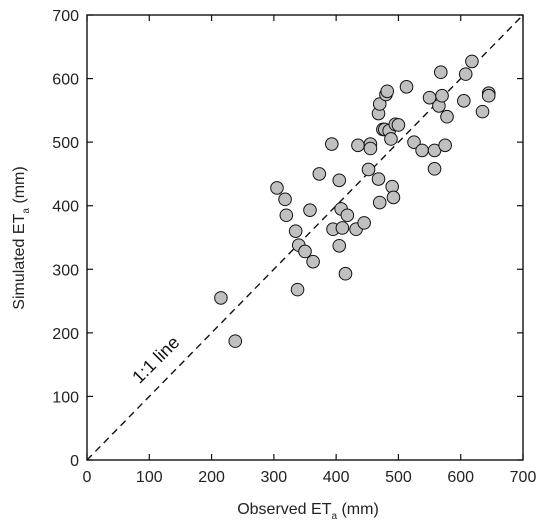 The width and height of the screenshot is (550, 526). What do you see at coordinates (65, 334) in the screenshot?
I see `y-tick-label: 200` at bounding box center [65, 334].